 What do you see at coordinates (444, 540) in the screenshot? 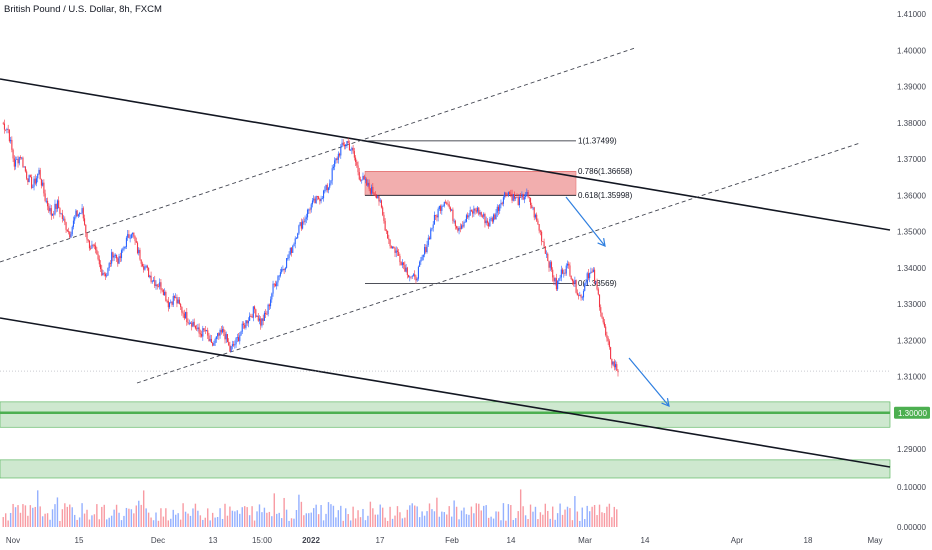
I see `time-axis: Nov 15 Dec 13 15:00 2022 17 Feb 14 Mar 14 Apr 18 May` at bounding box center [444, 540].